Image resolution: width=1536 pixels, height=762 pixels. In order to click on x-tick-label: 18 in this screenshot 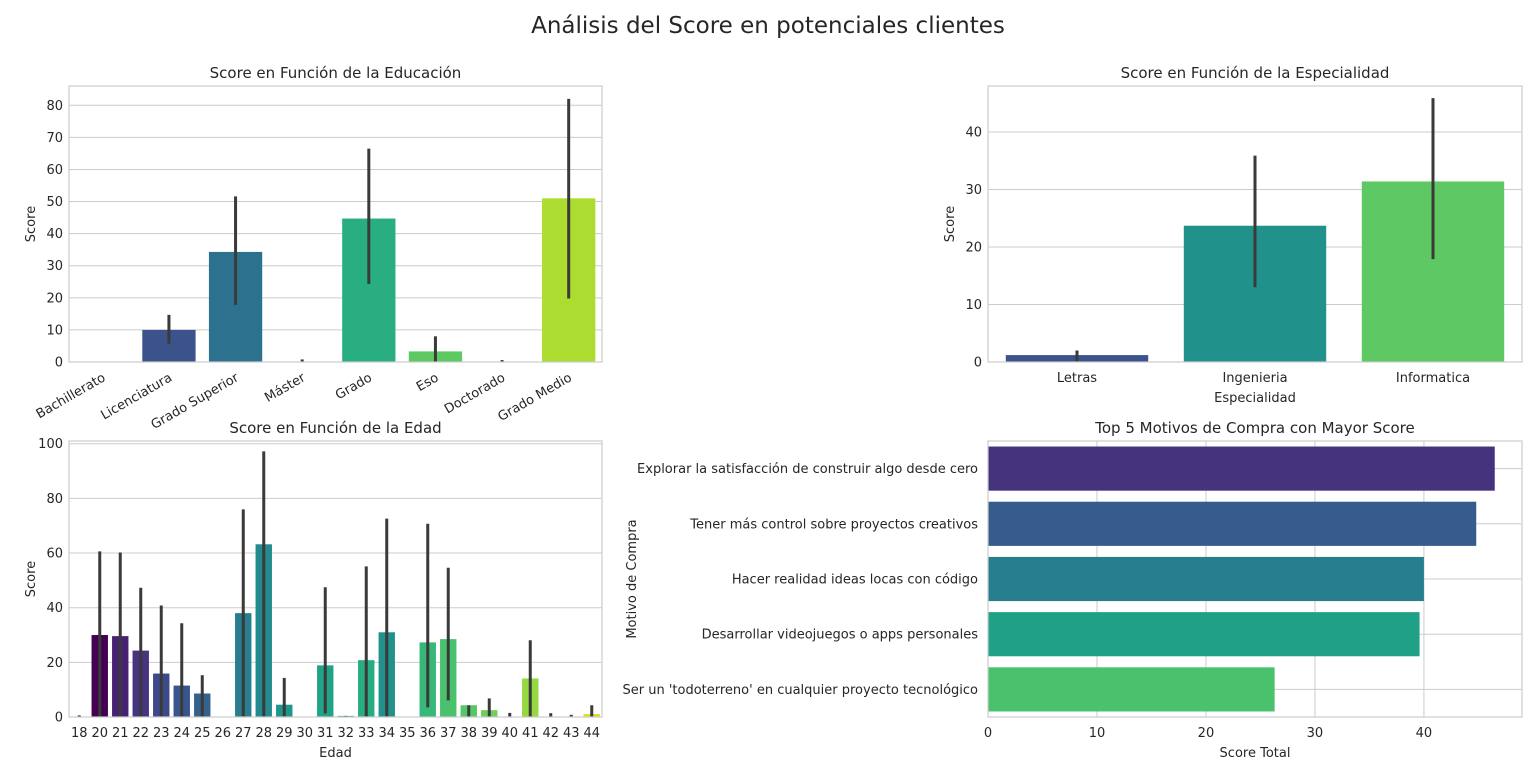, I will do `click(79, 733)`.